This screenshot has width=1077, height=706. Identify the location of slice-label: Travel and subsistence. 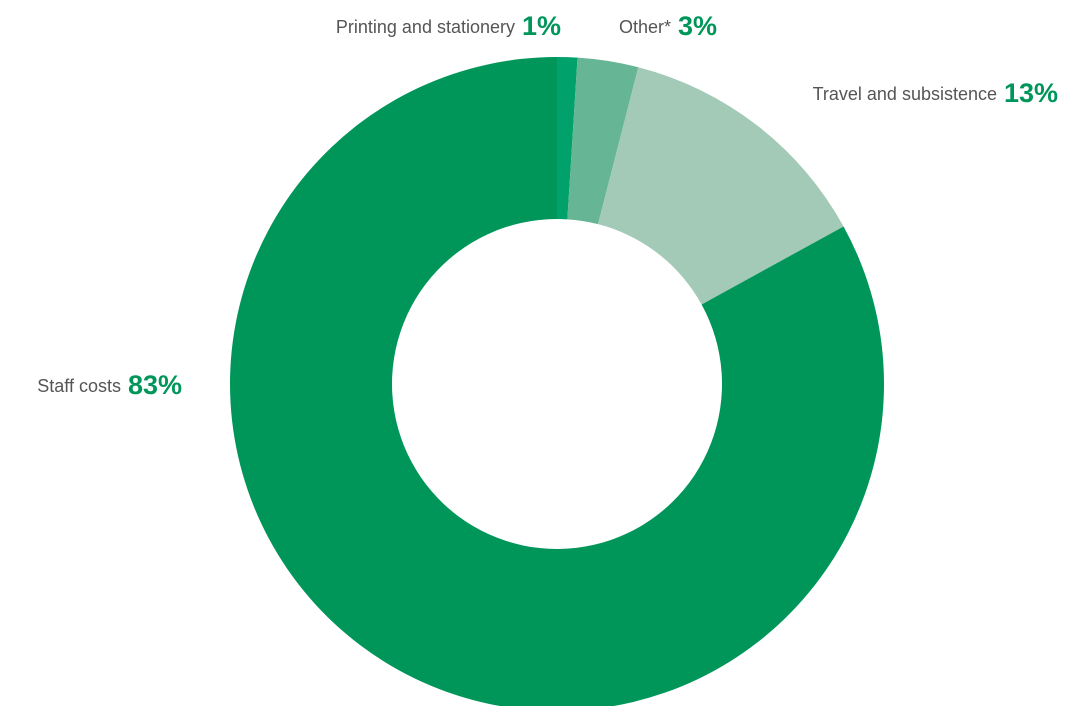
(905, 94).